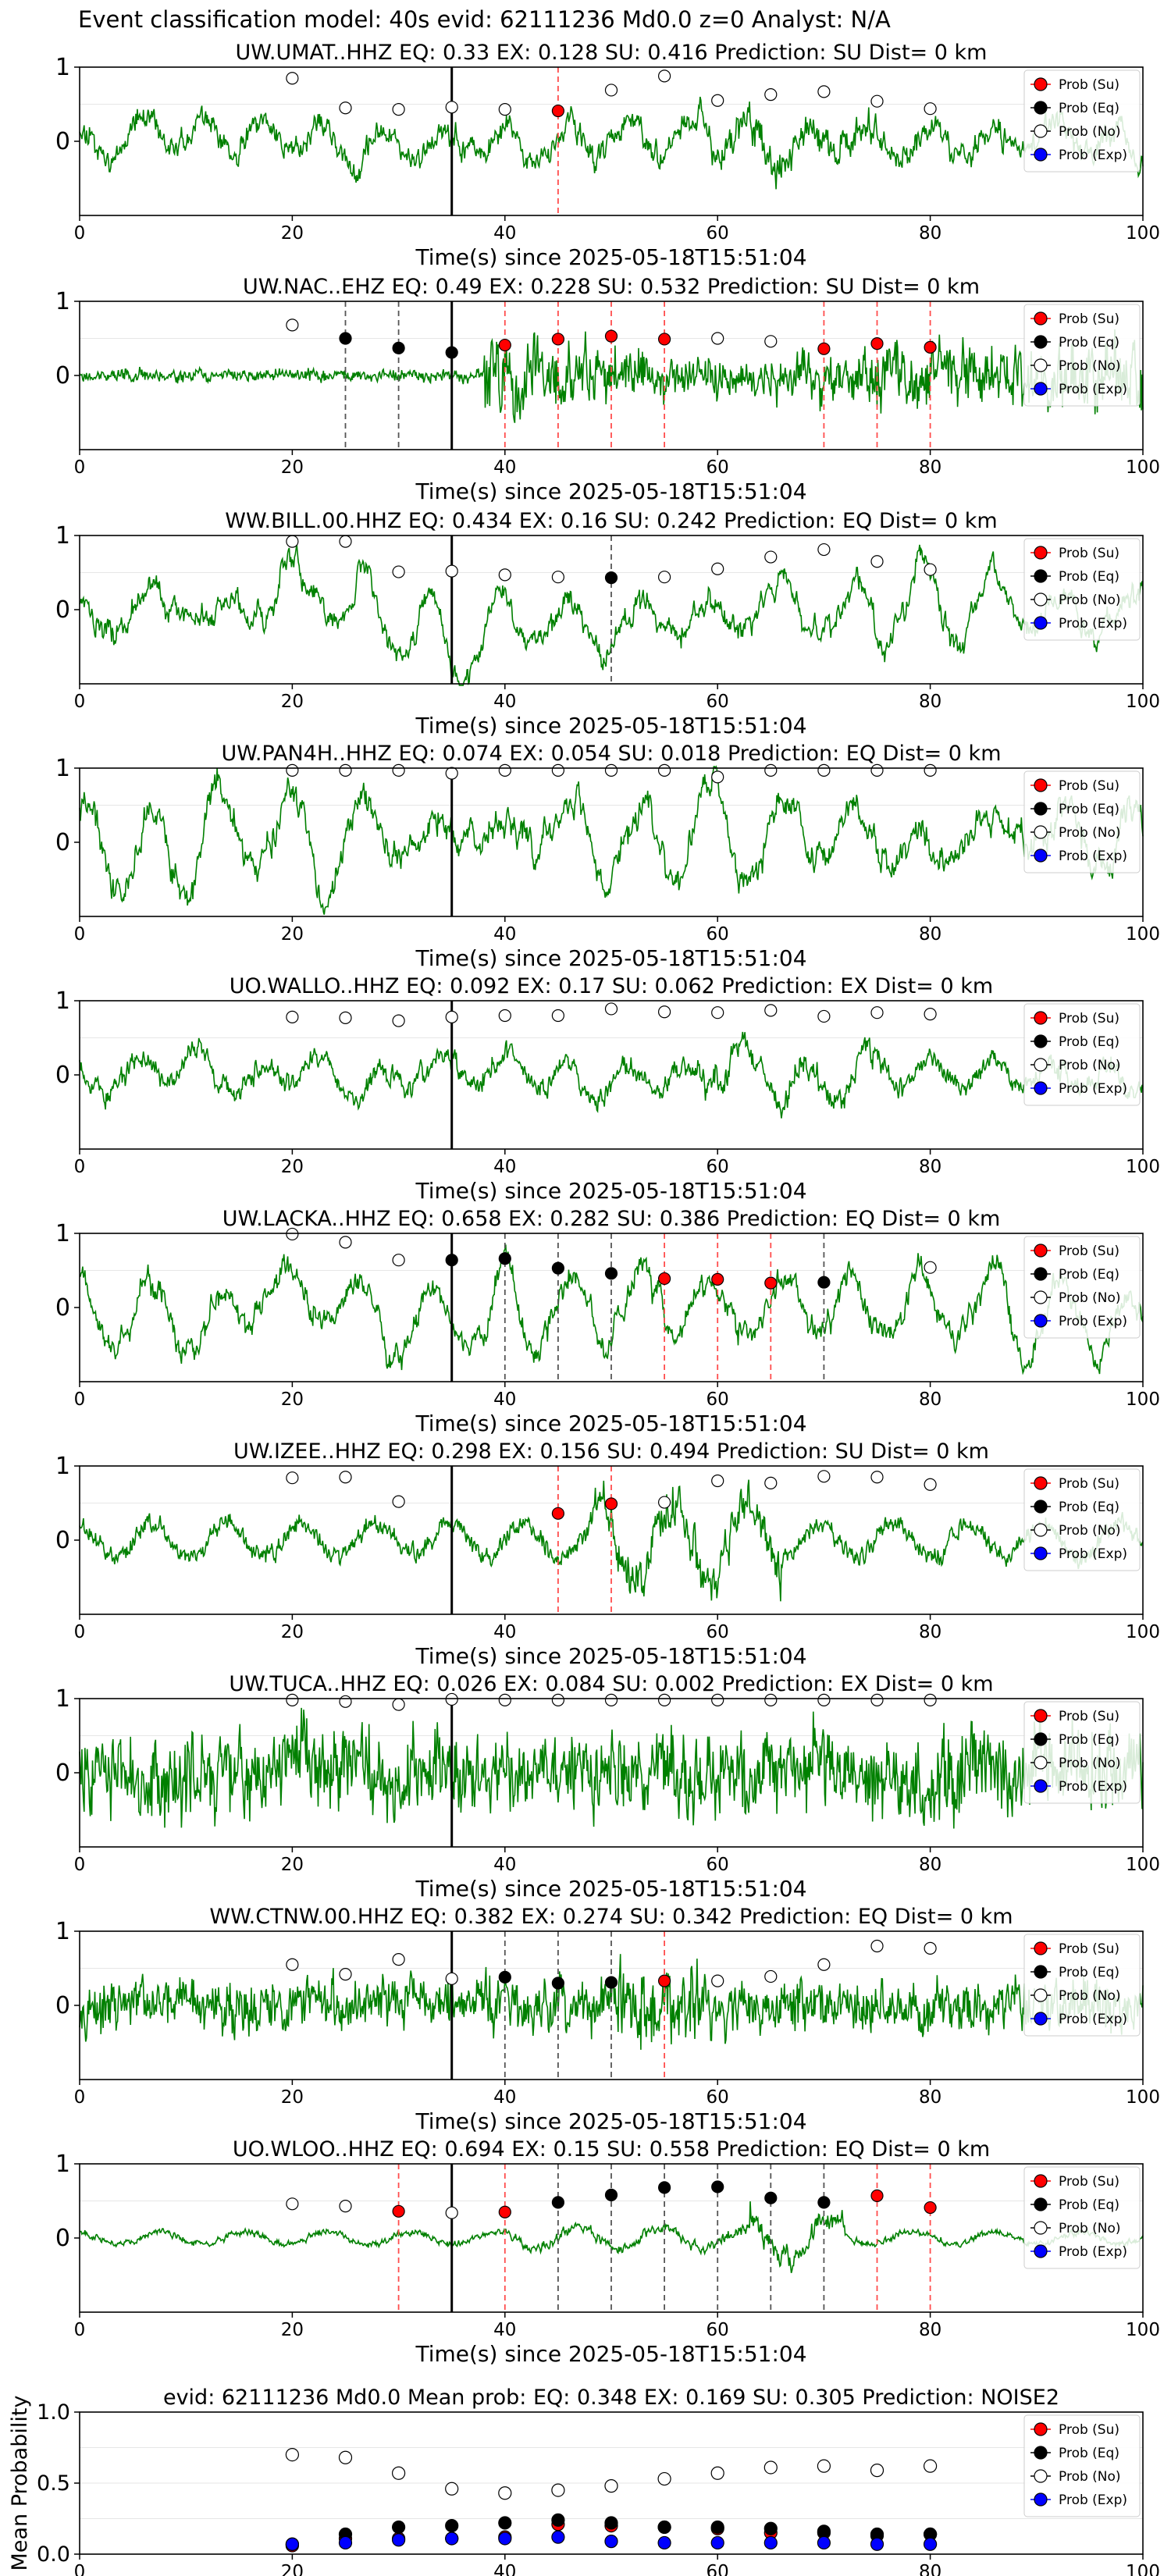 The width and height of the screenshot is (1171, 2576). Describe the element at coordinates (504, 467) in the screenshot. I see `x-tick-label: 40` at that location.